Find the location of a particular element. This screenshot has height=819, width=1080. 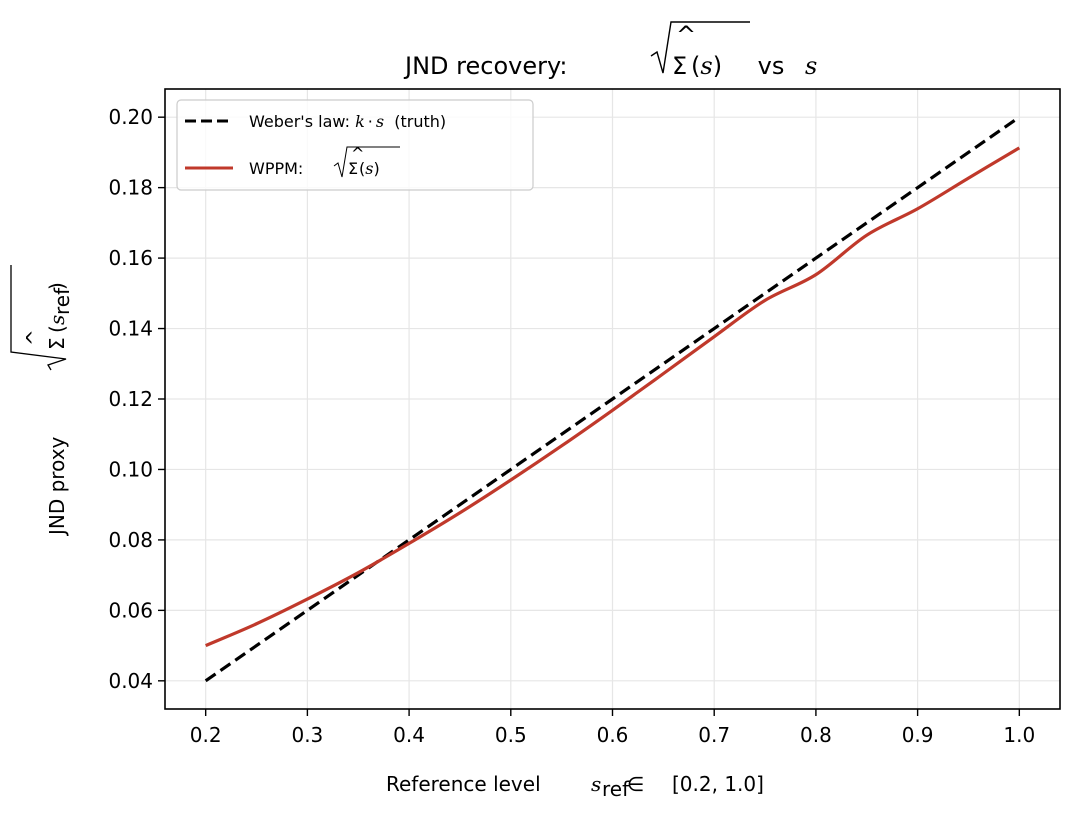

legend-weber-s: s is located at coordinates (380, 121).